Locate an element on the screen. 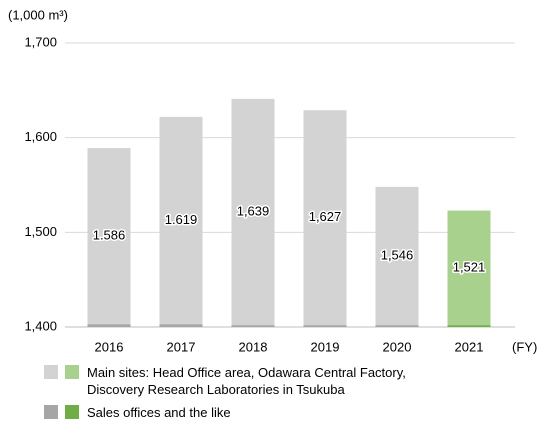 The height and width of the screenshot is (430, 550). y-tick-label: 1,600 is located at coordinates (40, 136).